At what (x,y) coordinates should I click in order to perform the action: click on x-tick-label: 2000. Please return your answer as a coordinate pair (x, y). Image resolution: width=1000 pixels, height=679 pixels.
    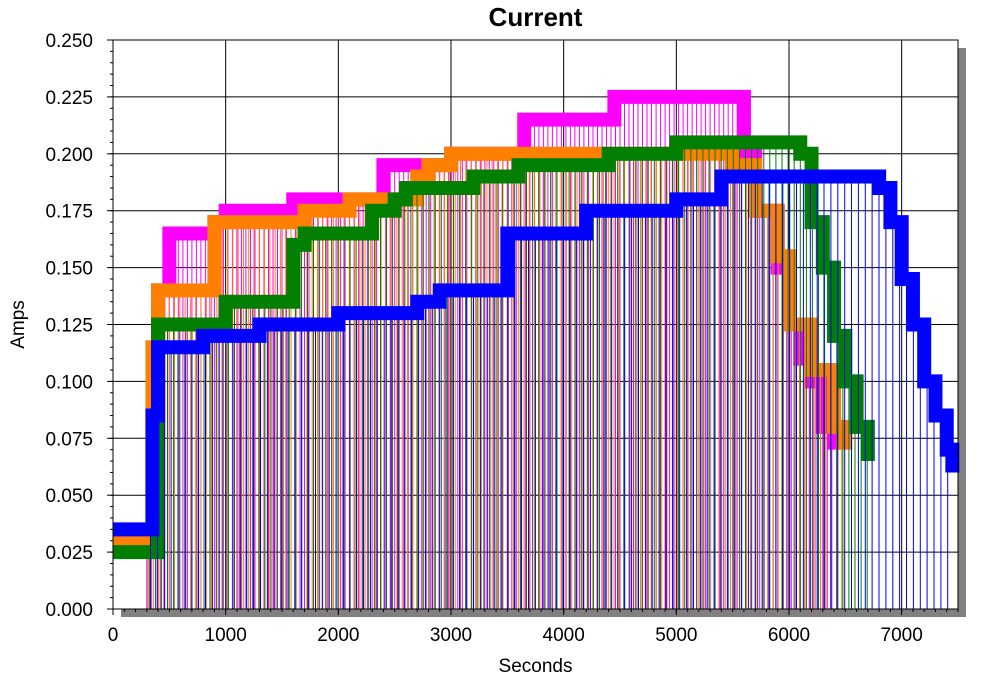
    Looking at the image, I should click on (338, 635).